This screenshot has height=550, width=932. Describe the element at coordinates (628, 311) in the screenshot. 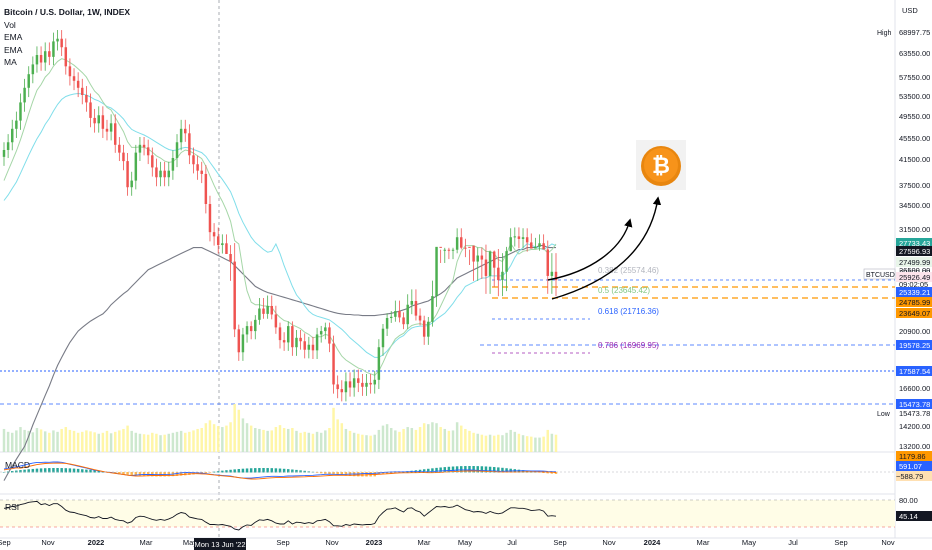

I see `fib-label-2: 0.618 (21716.36)` at that location.